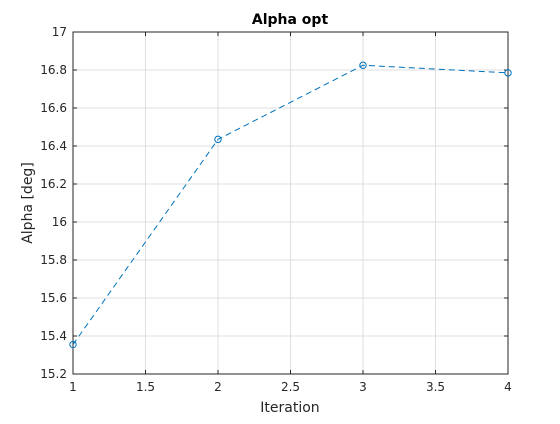  What do you see at coordinates (53, 70) in the screenshot?
I see `y-tick-label: 16.8` at bounding box center [53, 70].